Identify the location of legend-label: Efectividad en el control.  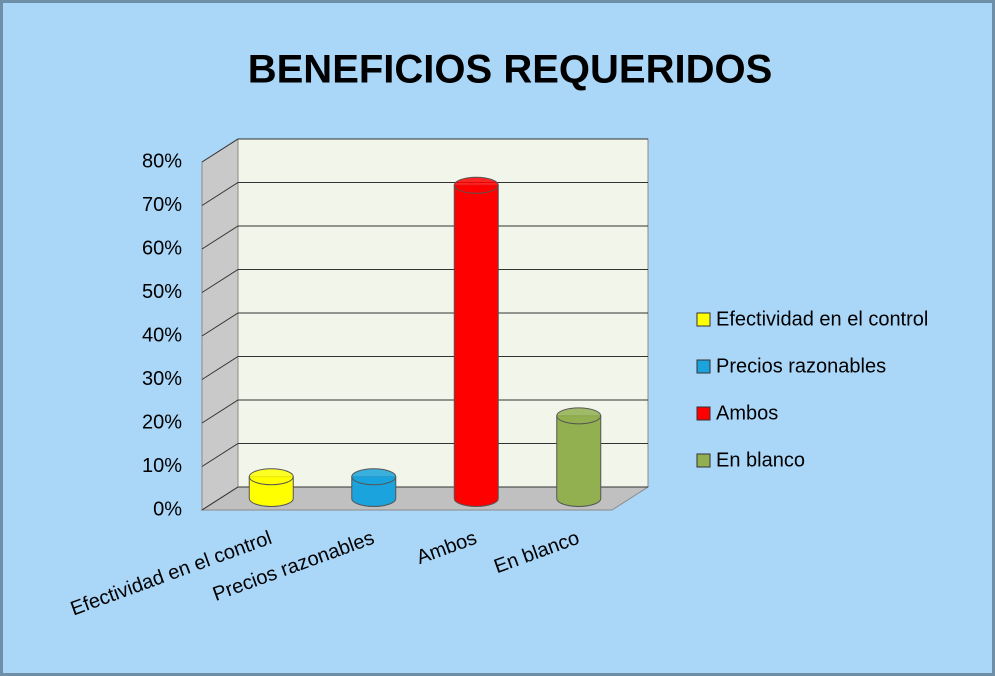
(822, 319).